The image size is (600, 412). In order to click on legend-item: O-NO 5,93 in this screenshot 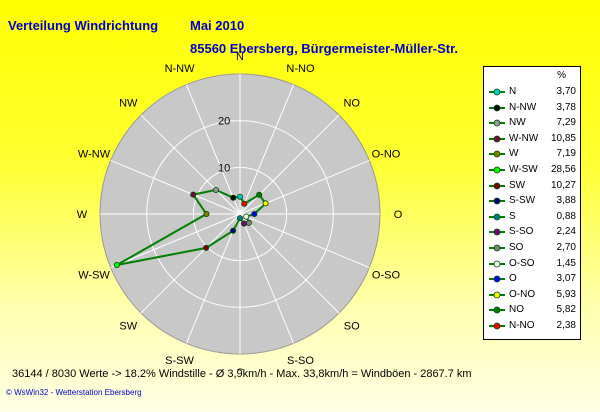, I will do `click(532, 295)`.